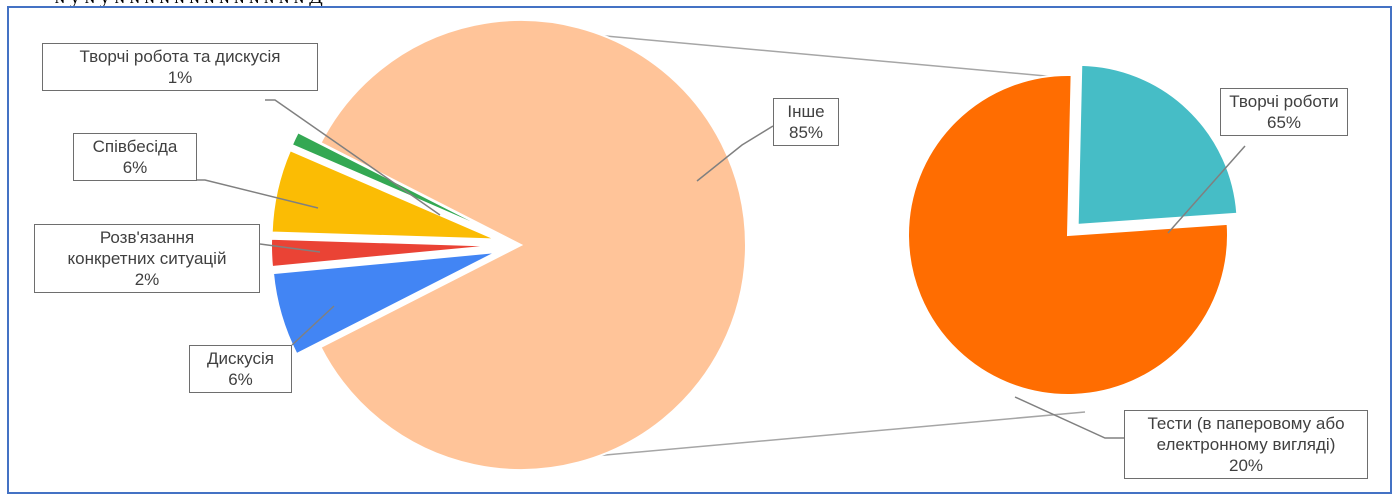 The height and width of the screenshot is (498, 1397). Describe the element at coordinates (1157, 144) in the screenshot. I see `slice-тести-в-паперовому-або-електронному-вигляді` at that location.